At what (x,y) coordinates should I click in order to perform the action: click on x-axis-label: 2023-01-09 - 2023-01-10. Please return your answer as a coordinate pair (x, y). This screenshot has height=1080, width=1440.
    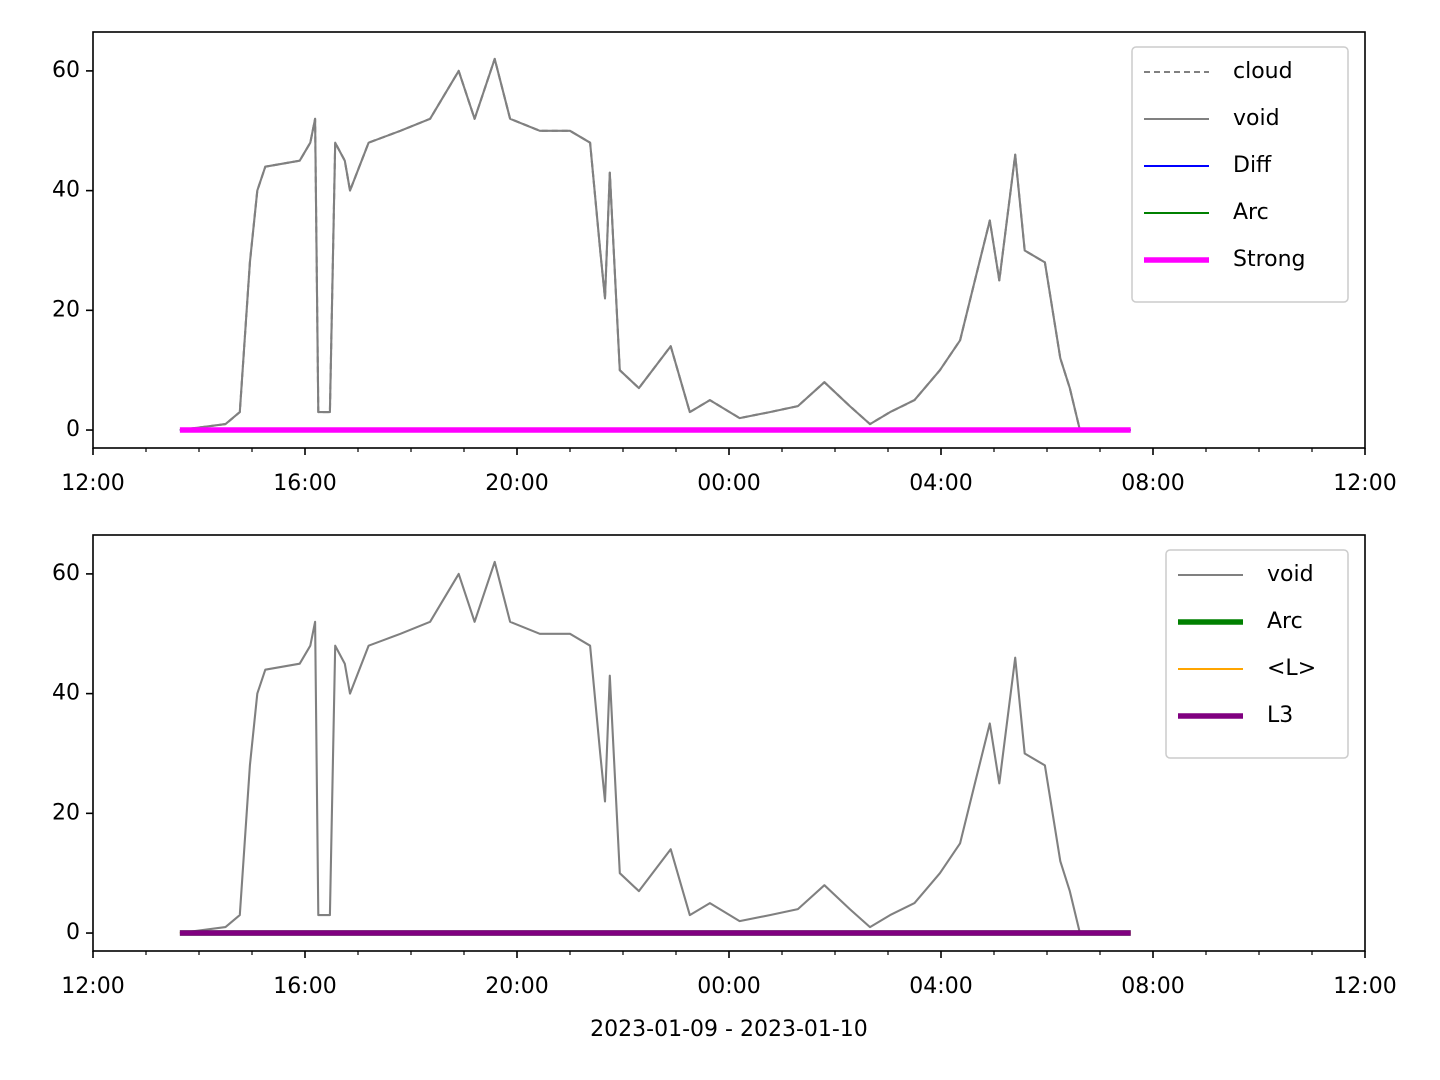
    Looking at the image, I should click on (729, 1029).